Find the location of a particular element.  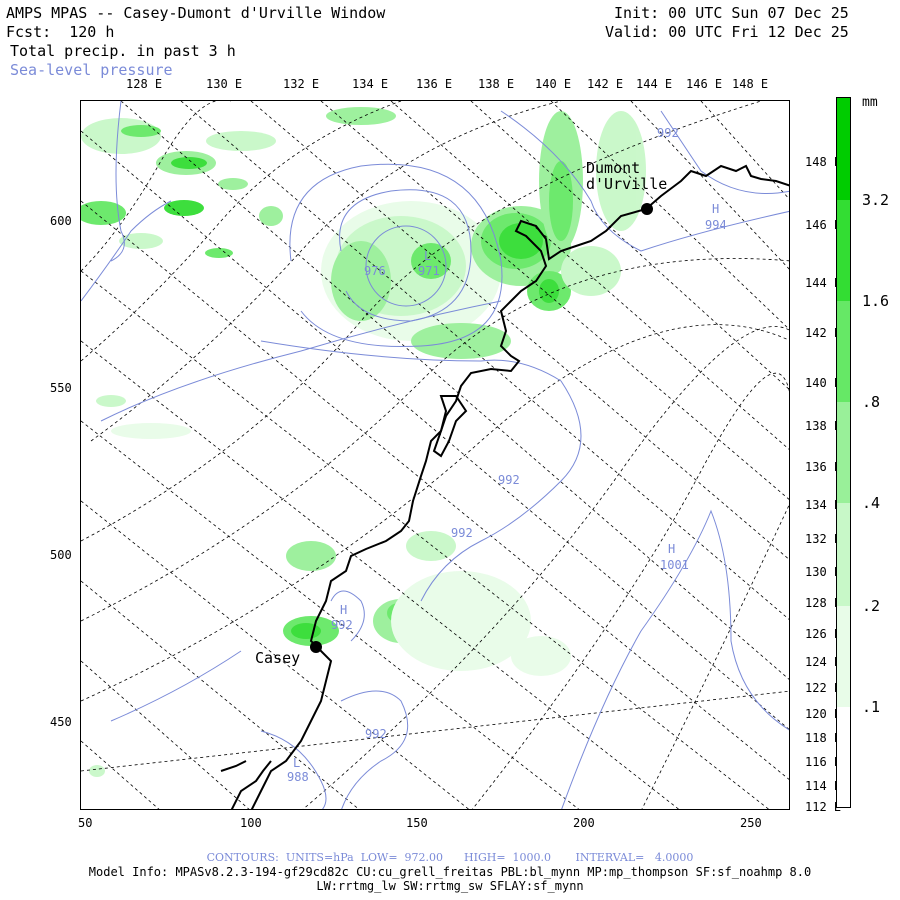

x-axis-label: 150 is located at coordinates (417, 823).